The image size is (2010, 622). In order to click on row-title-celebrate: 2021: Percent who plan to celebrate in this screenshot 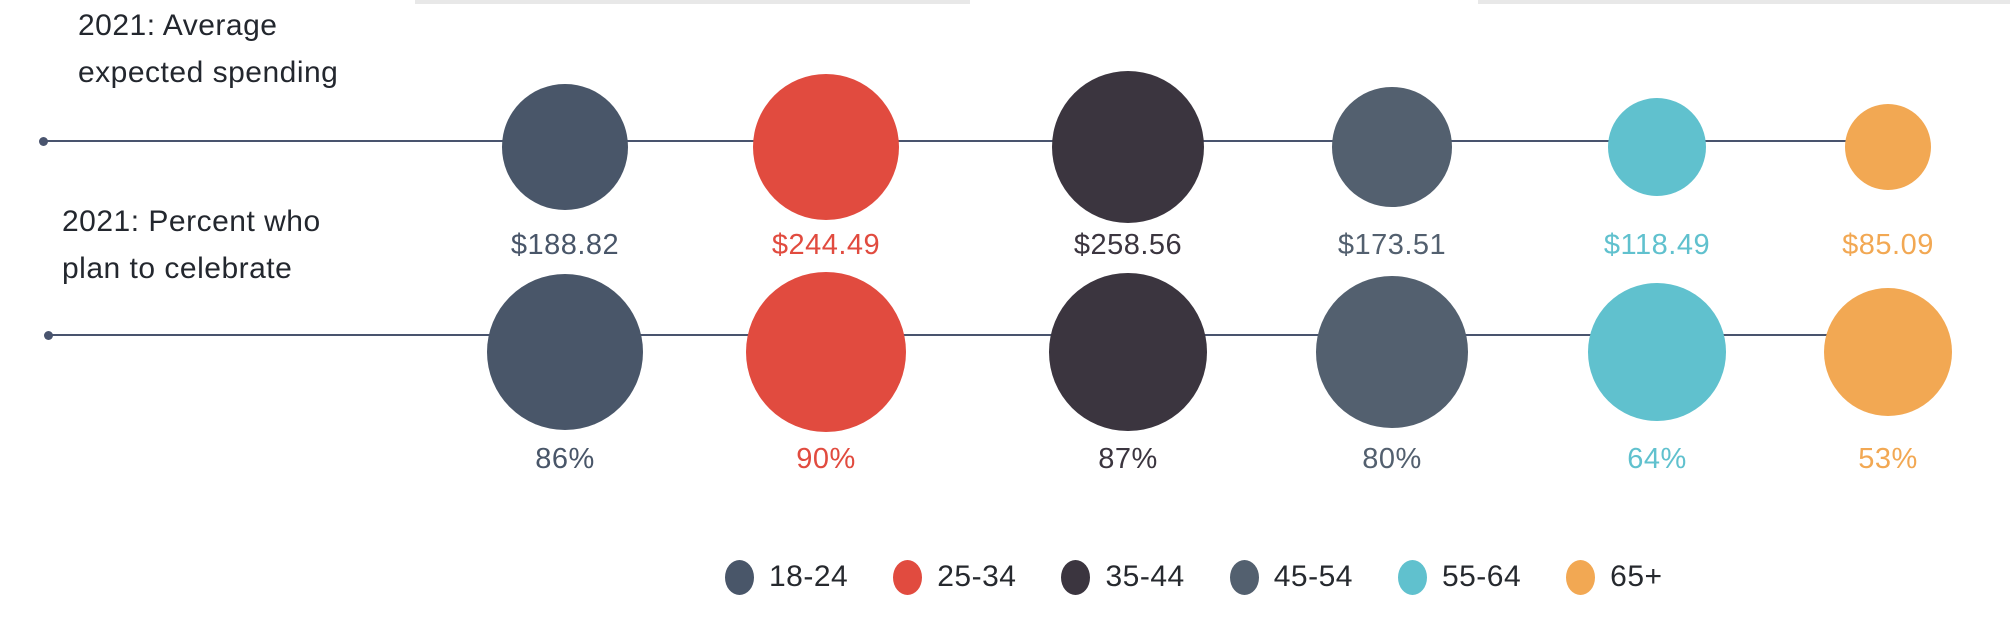, I will do `click(191, 245)`.